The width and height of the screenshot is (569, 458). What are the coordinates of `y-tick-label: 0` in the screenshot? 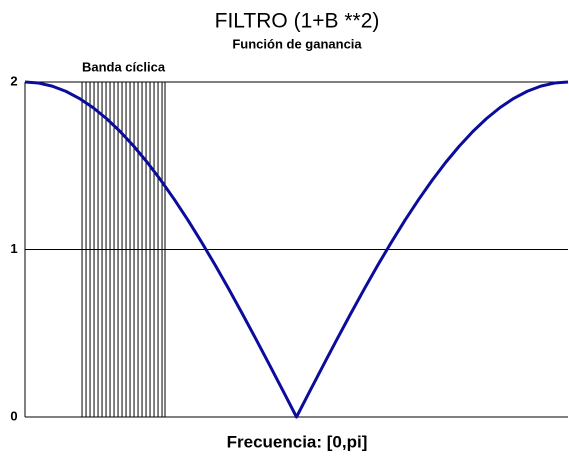 It's located at (13, 415).